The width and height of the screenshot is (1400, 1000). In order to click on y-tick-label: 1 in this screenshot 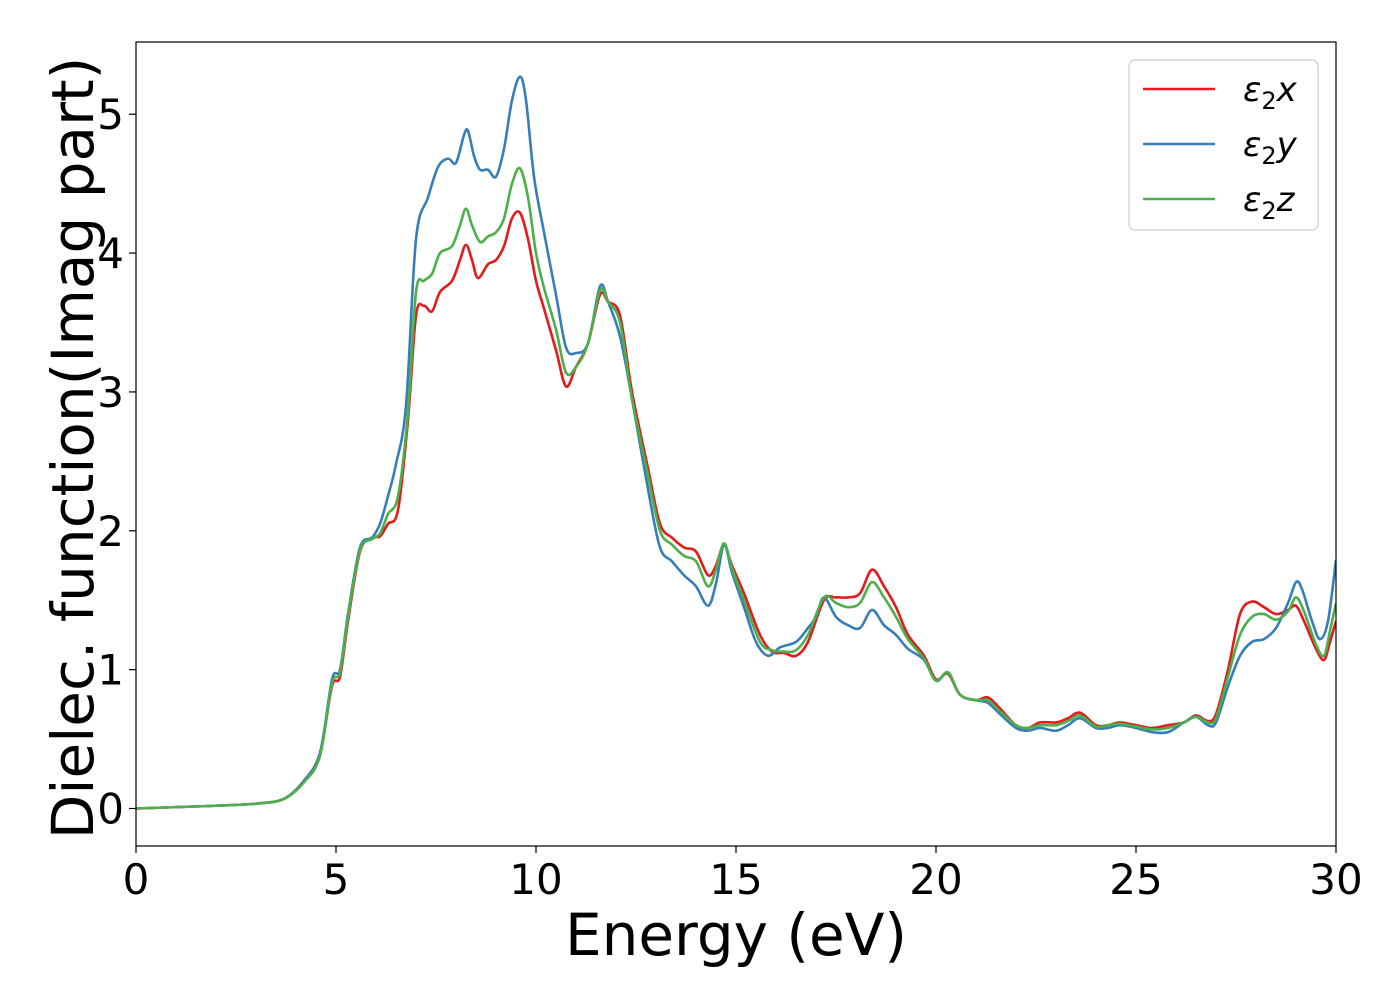, I will do `click(110, 670)`.